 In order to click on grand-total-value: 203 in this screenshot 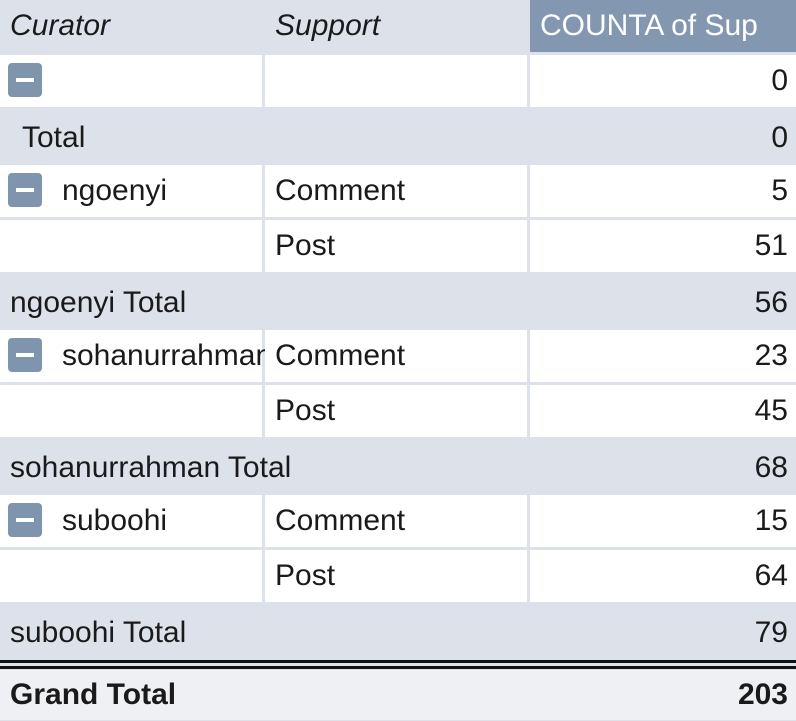, I will do `click(762, 694)`.